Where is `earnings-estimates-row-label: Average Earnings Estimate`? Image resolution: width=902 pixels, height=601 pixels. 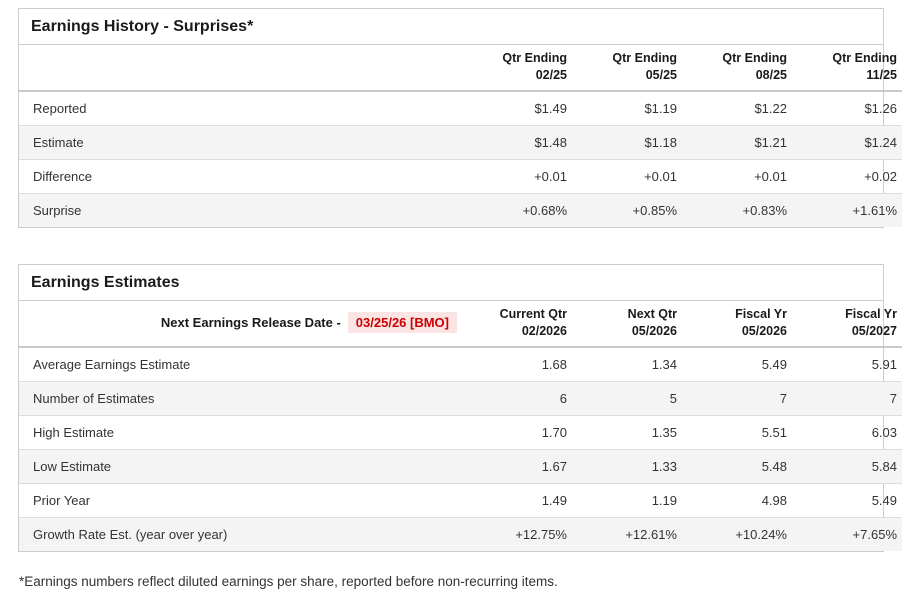
earnings-estimates-row-label: Average Earnings Estimate is located at coordinates (245, 364).